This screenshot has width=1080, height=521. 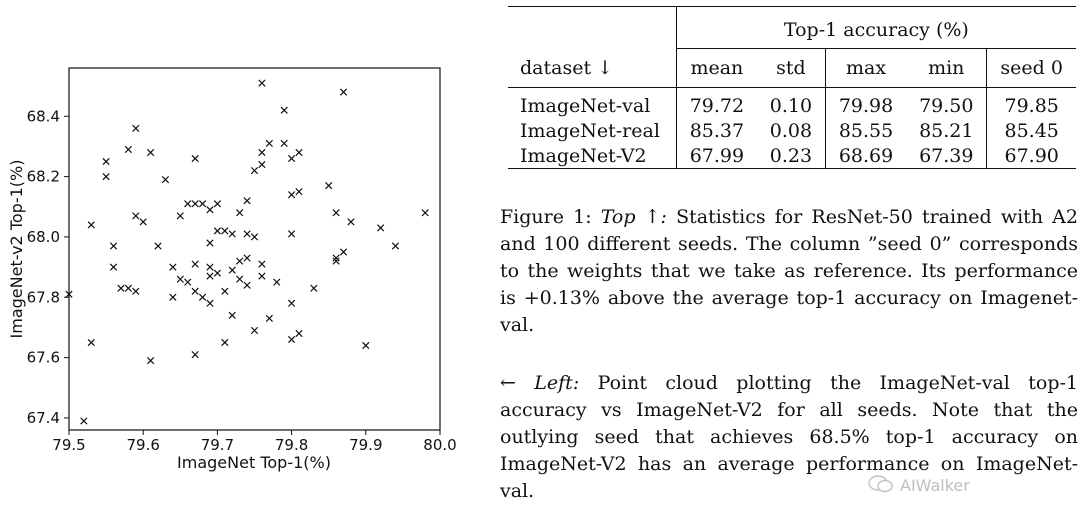 What do you see at coordinates (142, 445) in the screenshot?
I see `x-tick-label: 79.6` at bounding box center [142, 445].